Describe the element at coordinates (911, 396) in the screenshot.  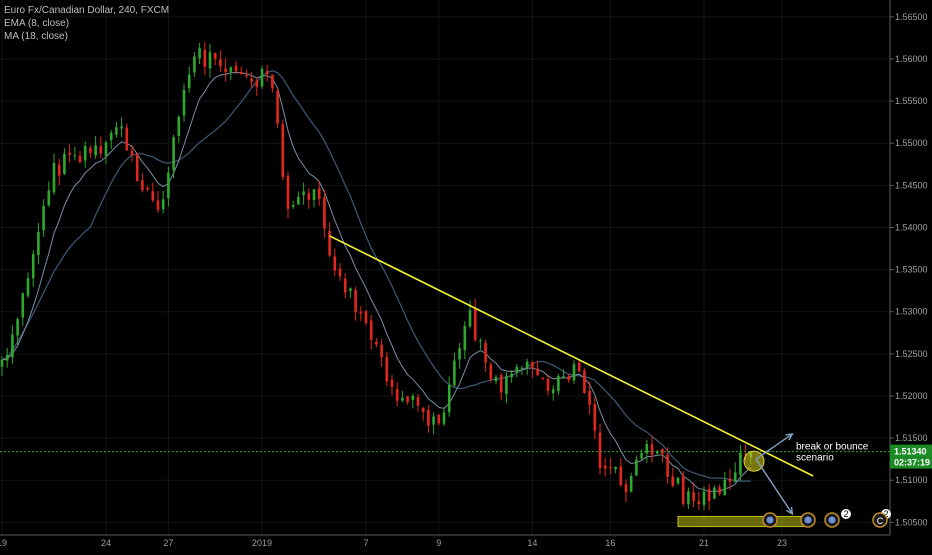
I see `price-tick-label: 1.52000` at that location.